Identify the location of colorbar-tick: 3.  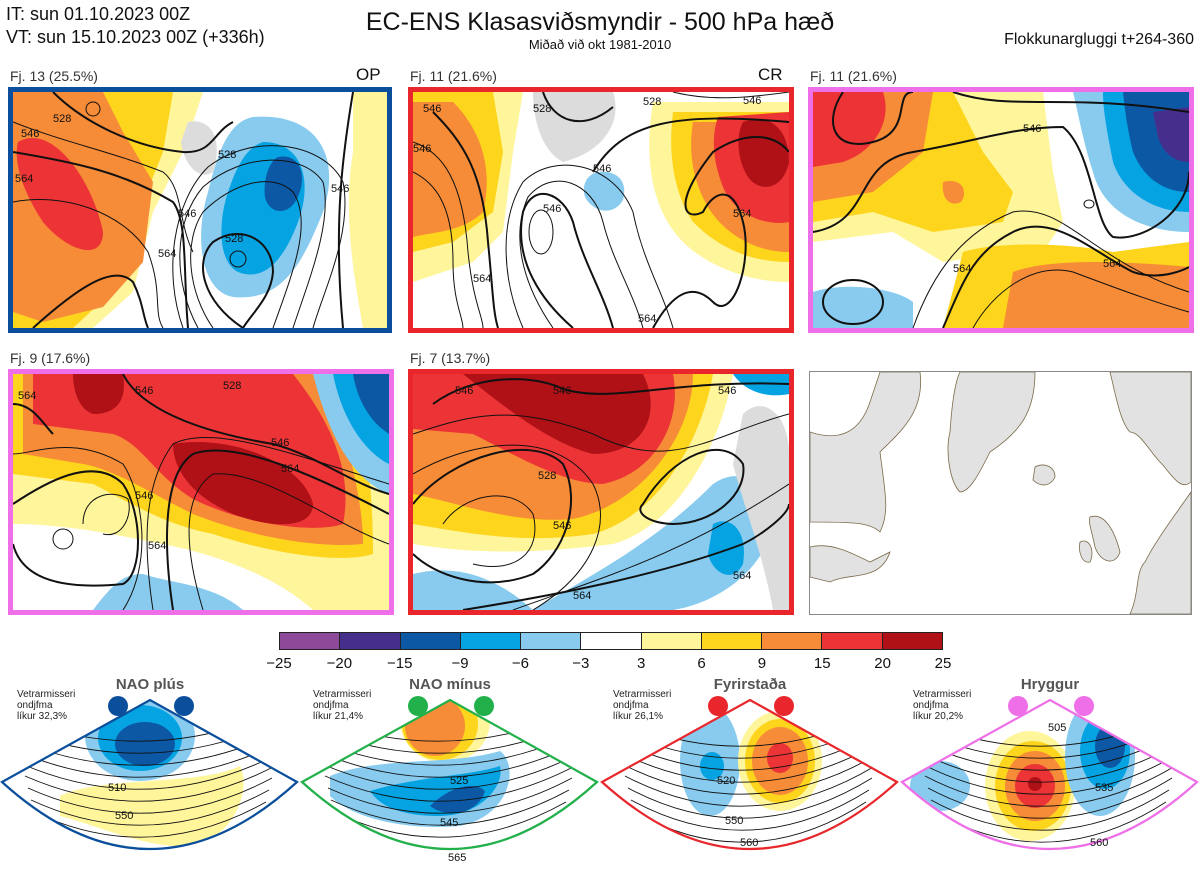
(641, 663).